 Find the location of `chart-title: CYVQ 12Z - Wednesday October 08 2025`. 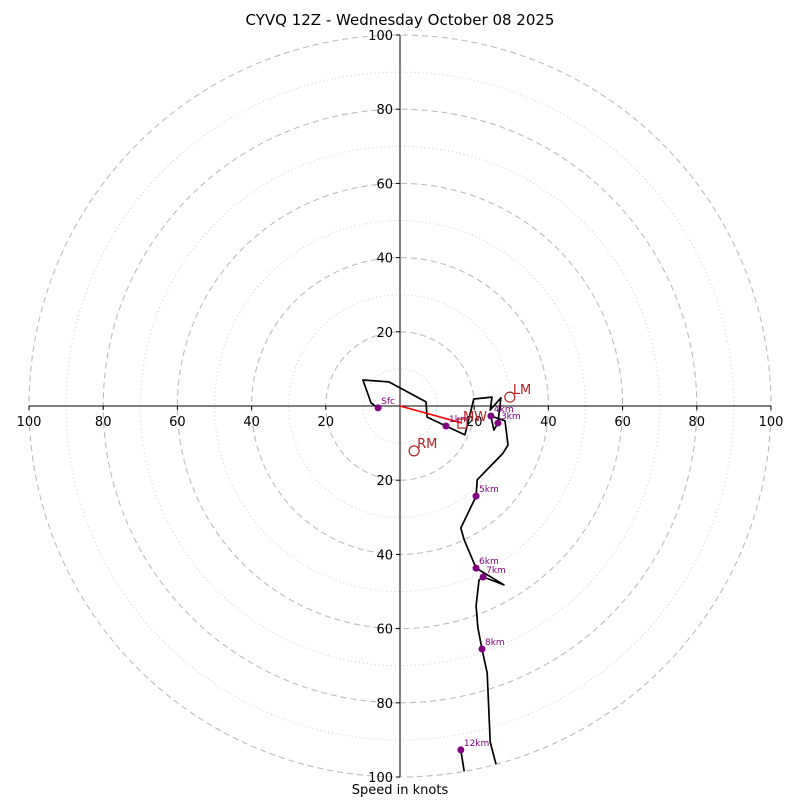

chart-title: CYVQ 12Z - Wednesday October 08 2025 is located at coordinates (400, 20).